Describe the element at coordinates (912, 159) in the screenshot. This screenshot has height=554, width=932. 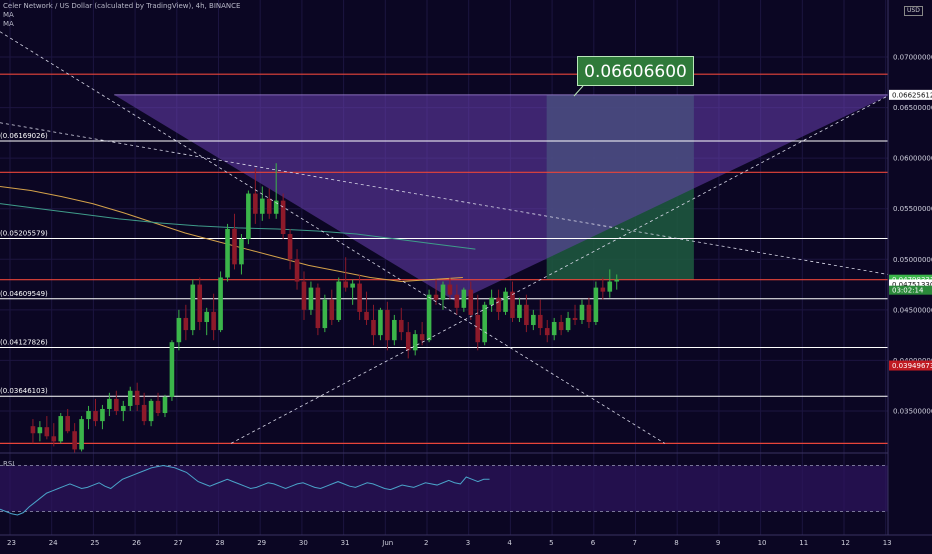
I see `price-tick-label: 0.06000000` at that location.